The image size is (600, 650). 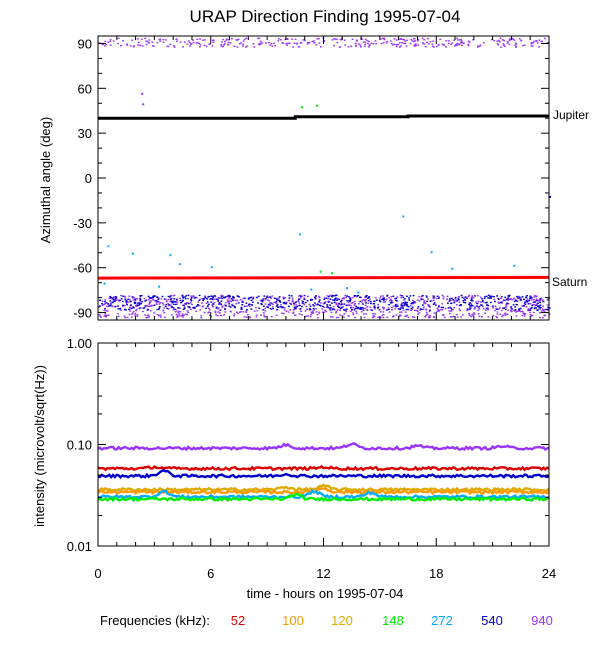 What do you see at coordinates (155, 620) in the screenshot?
I see `legend-title: Frequencies (kHz):` at bounding box center [155, 620].